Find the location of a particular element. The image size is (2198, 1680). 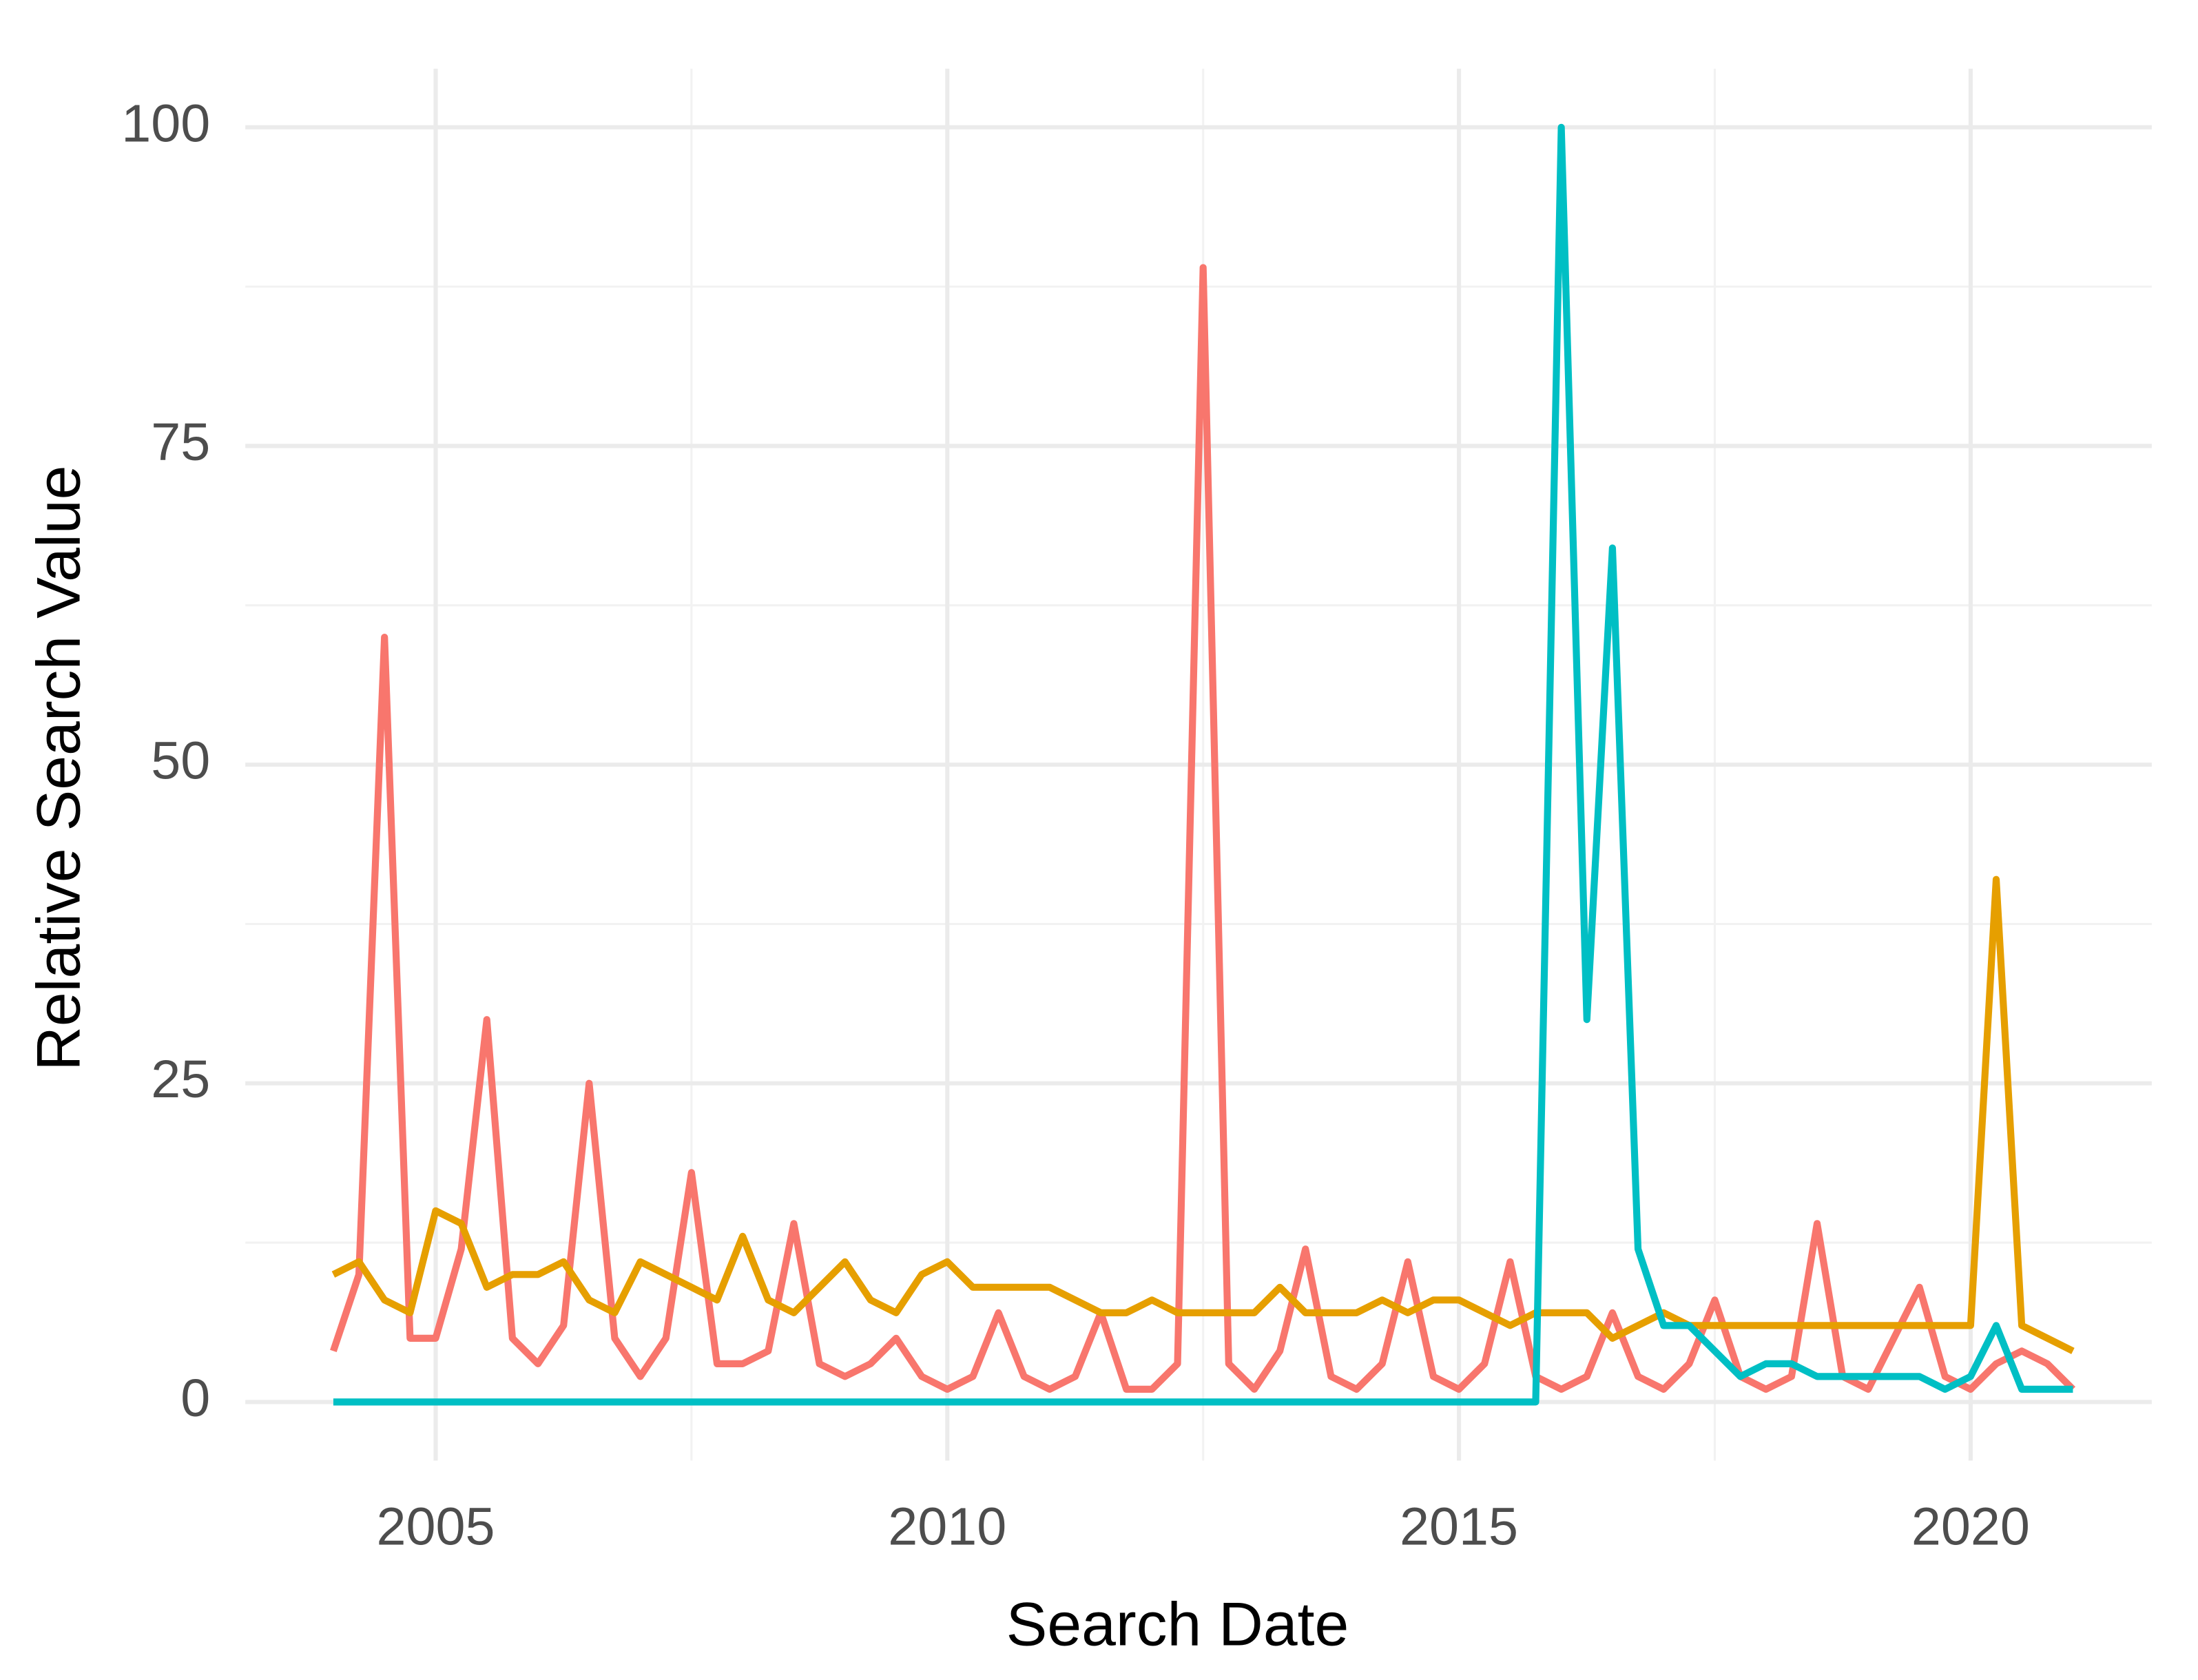

y-tick-label: 25 is located at coordinates (181, 1079).